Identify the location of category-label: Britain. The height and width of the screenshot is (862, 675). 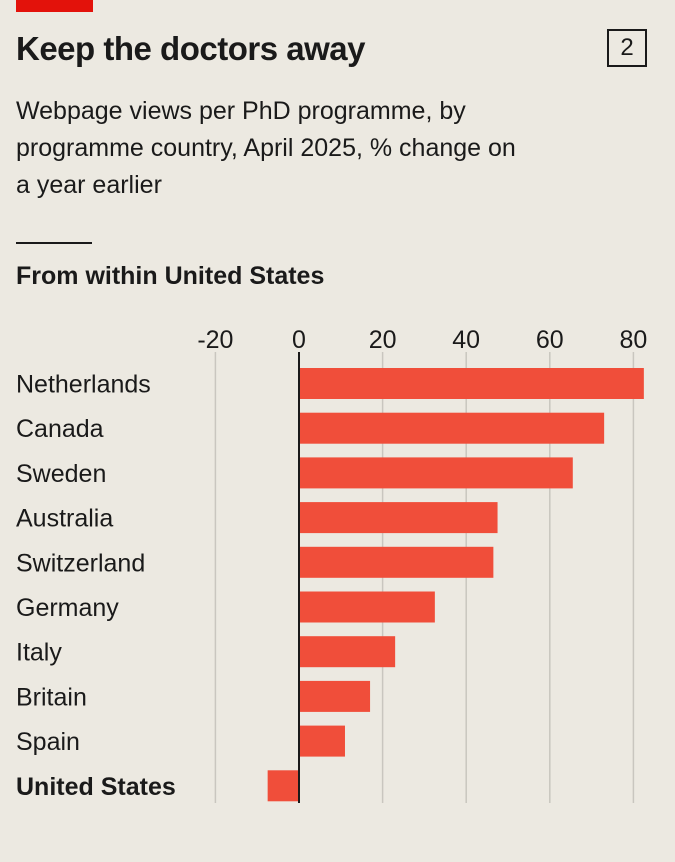
(51, 697).